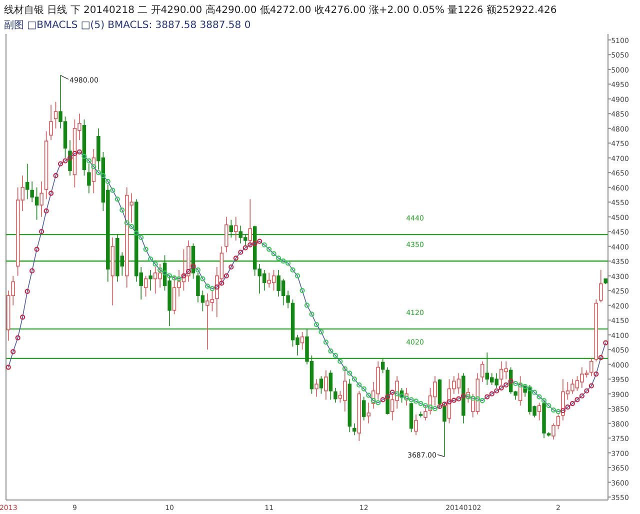  I want to click on title: 线材自银 日线 下 20140218 二 开4290.00 高4290.00 低4272.00 收4276.00 涨+2.00 0.05% 量1226 额252922.426, so click(280, 10).